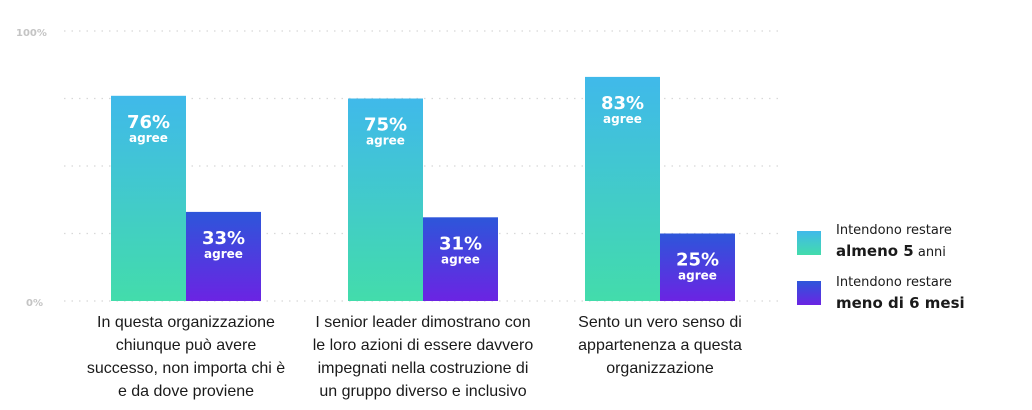 The height and width of the screenshot is (410, 1032). I want to click on category-label-2-line-0: Sento un vero senso di, so click(660, 322).